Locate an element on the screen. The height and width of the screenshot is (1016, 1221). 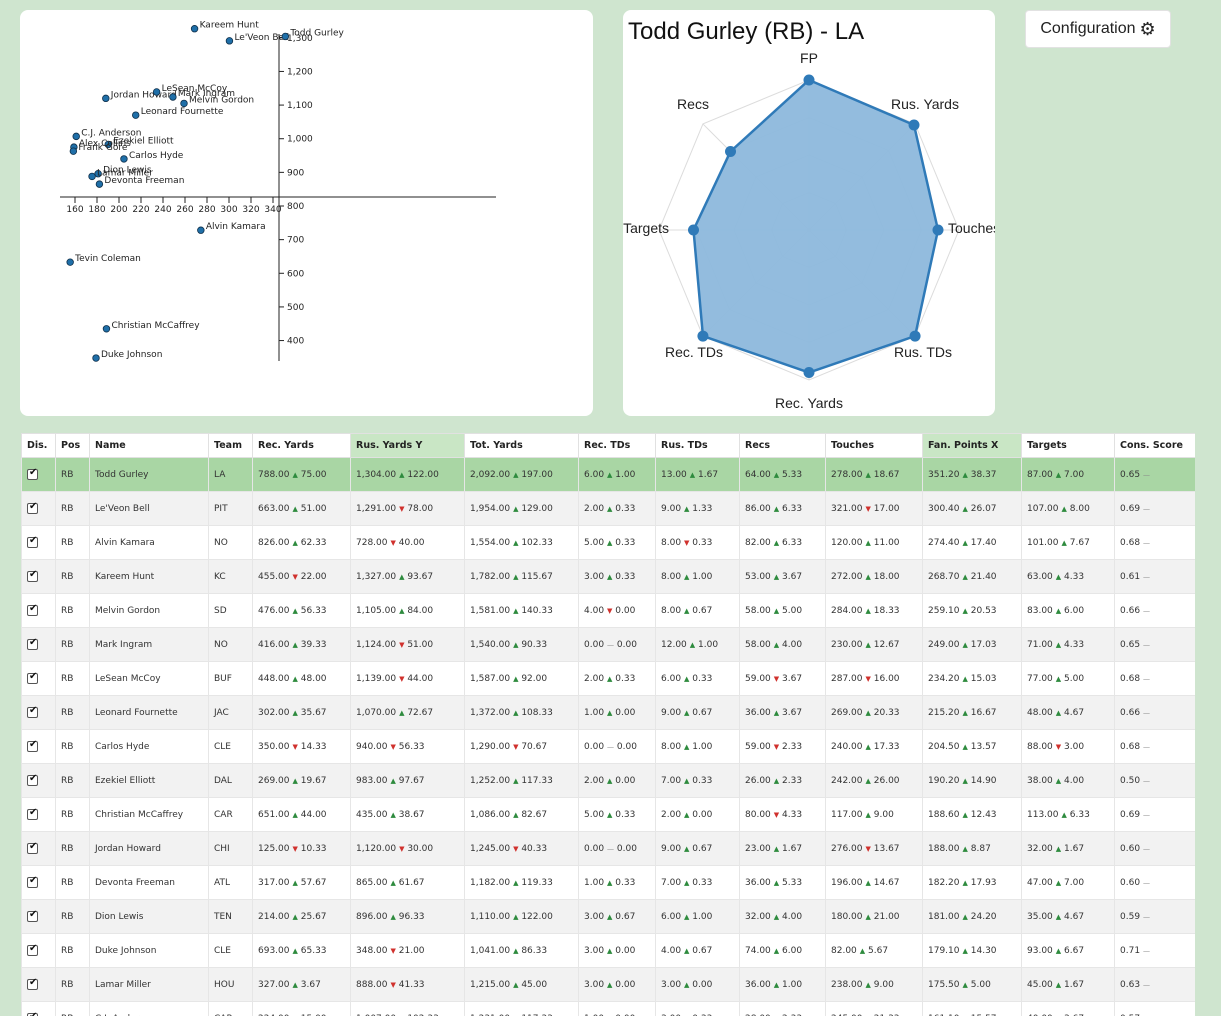
column-header: Touches is located at coordinates (874, 445).